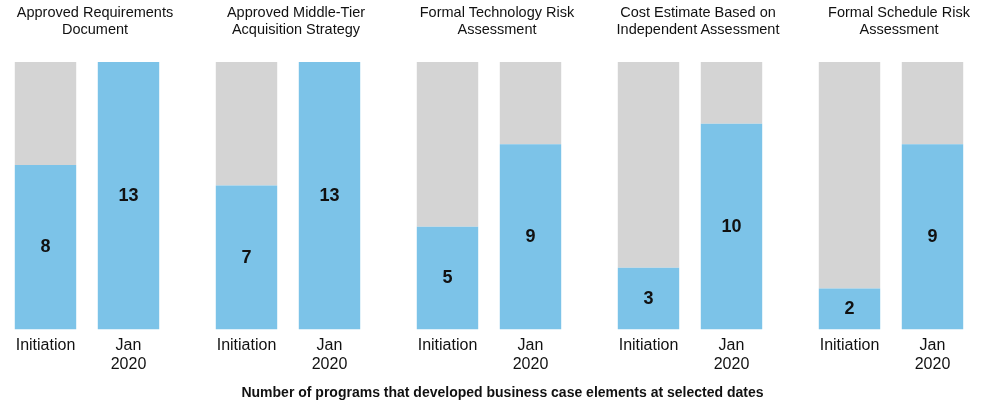 This screenshot has height=408, width=1005. I want to click on data-label: 10, so click(731, 225).